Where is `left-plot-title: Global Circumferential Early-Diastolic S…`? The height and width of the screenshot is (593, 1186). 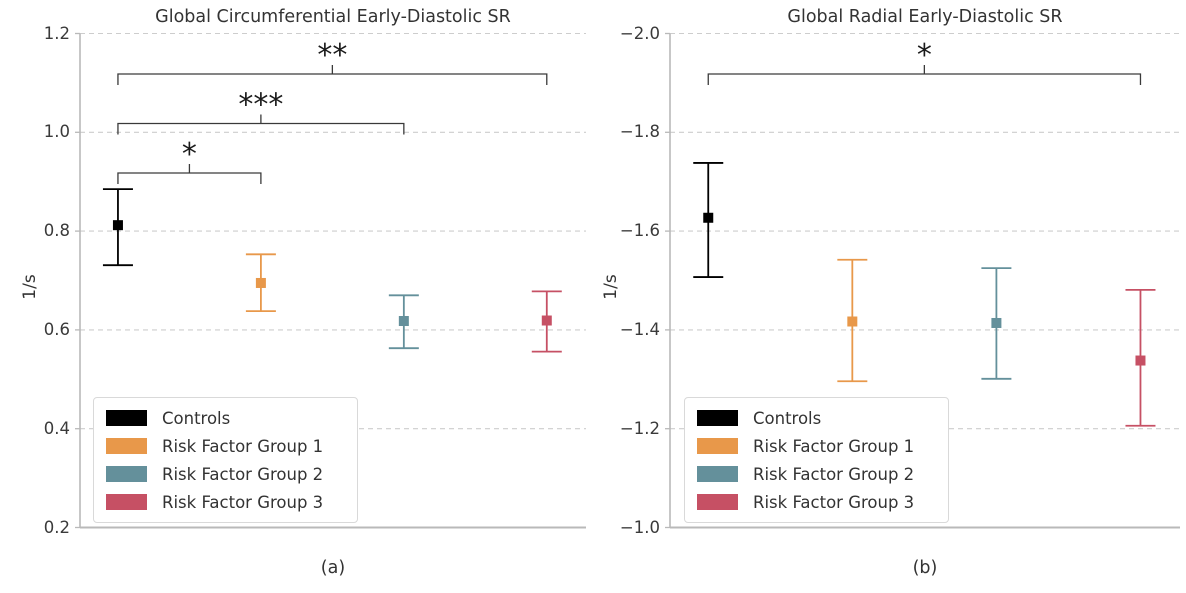
left-plot-title: Global Circumferential Early-Diastolic S… is located at coordinates (333, 17).